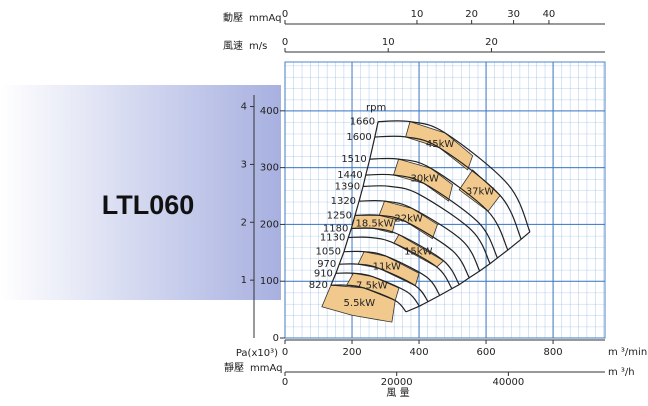 This screenshot has width=648, height=406. I want to click on rpm-label: 820, so click(318, 285).